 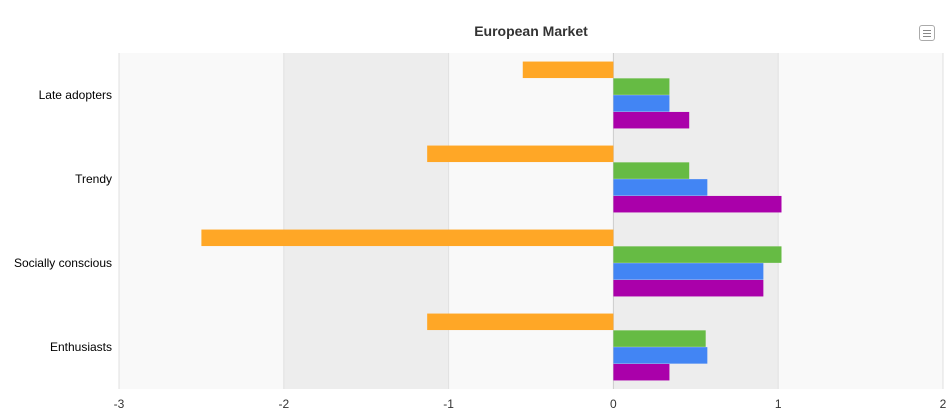 What do you see at coordinates (448, 403) in the screenshot?
I see `x-tick-label: -1` at bounding box center [448, 403].